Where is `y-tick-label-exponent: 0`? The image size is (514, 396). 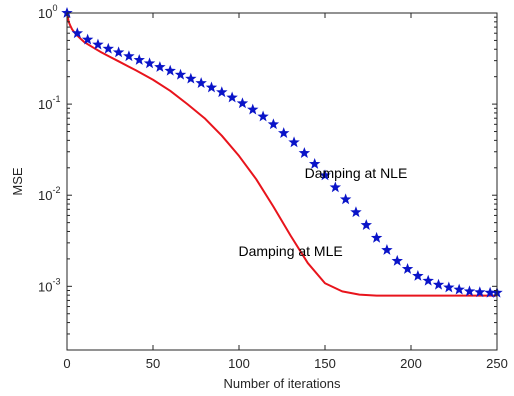 y-tick-label-exponent: 0 is located at coordinates (54, 8).